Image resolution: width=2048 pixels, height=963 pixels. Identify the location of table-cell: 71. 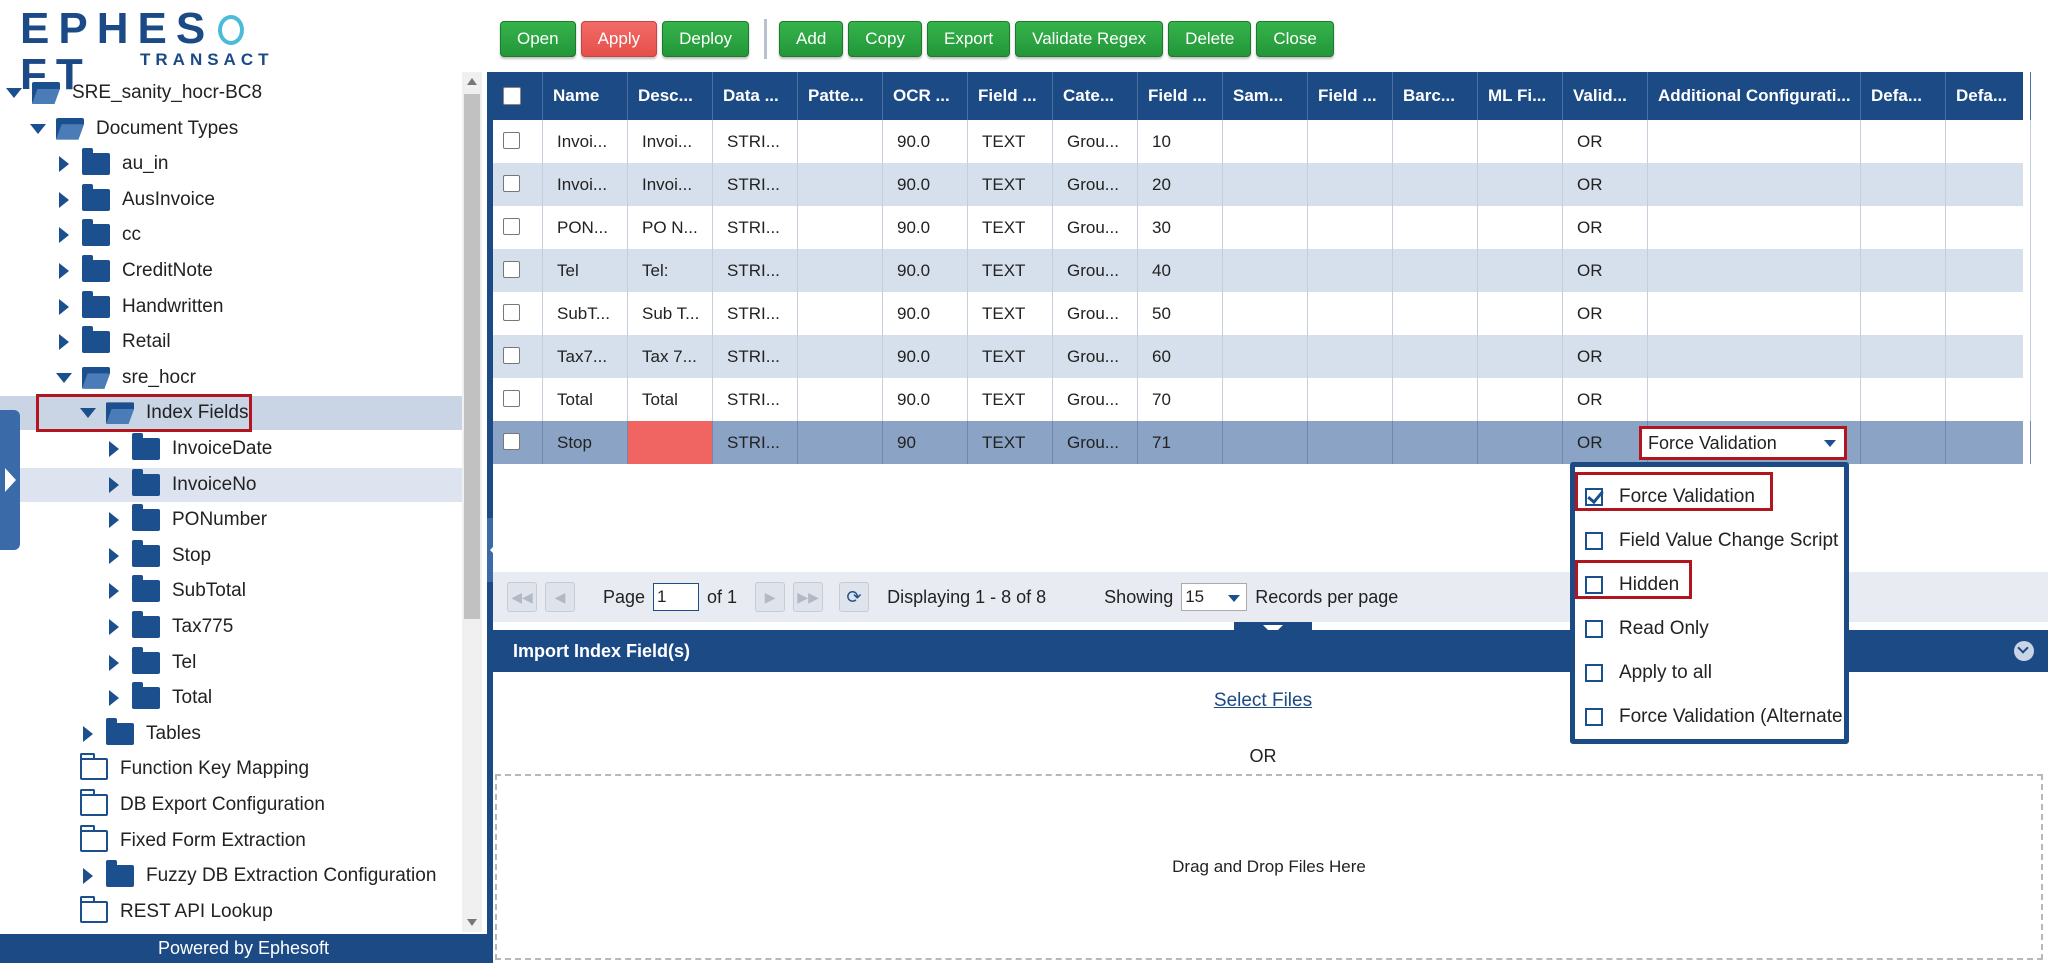
(1180, 442).